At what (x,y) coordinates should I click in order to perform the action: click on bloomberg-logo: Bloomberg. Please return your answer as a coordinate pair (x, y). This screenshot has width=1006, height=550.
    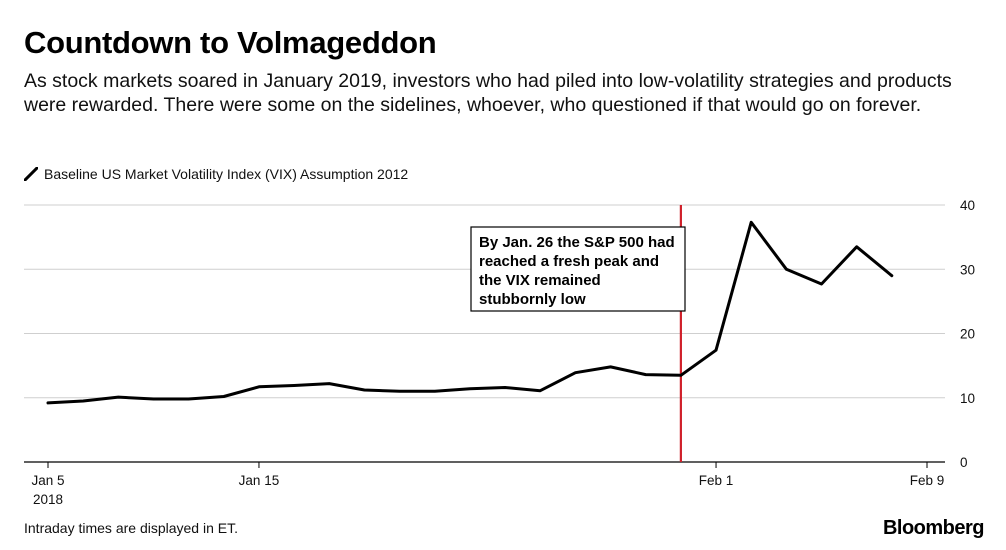
    Looking at the image, I should click on (933, 528).